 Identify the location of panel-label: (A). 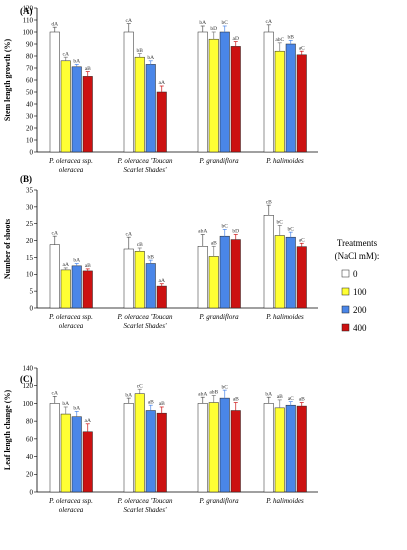
(26, 11).